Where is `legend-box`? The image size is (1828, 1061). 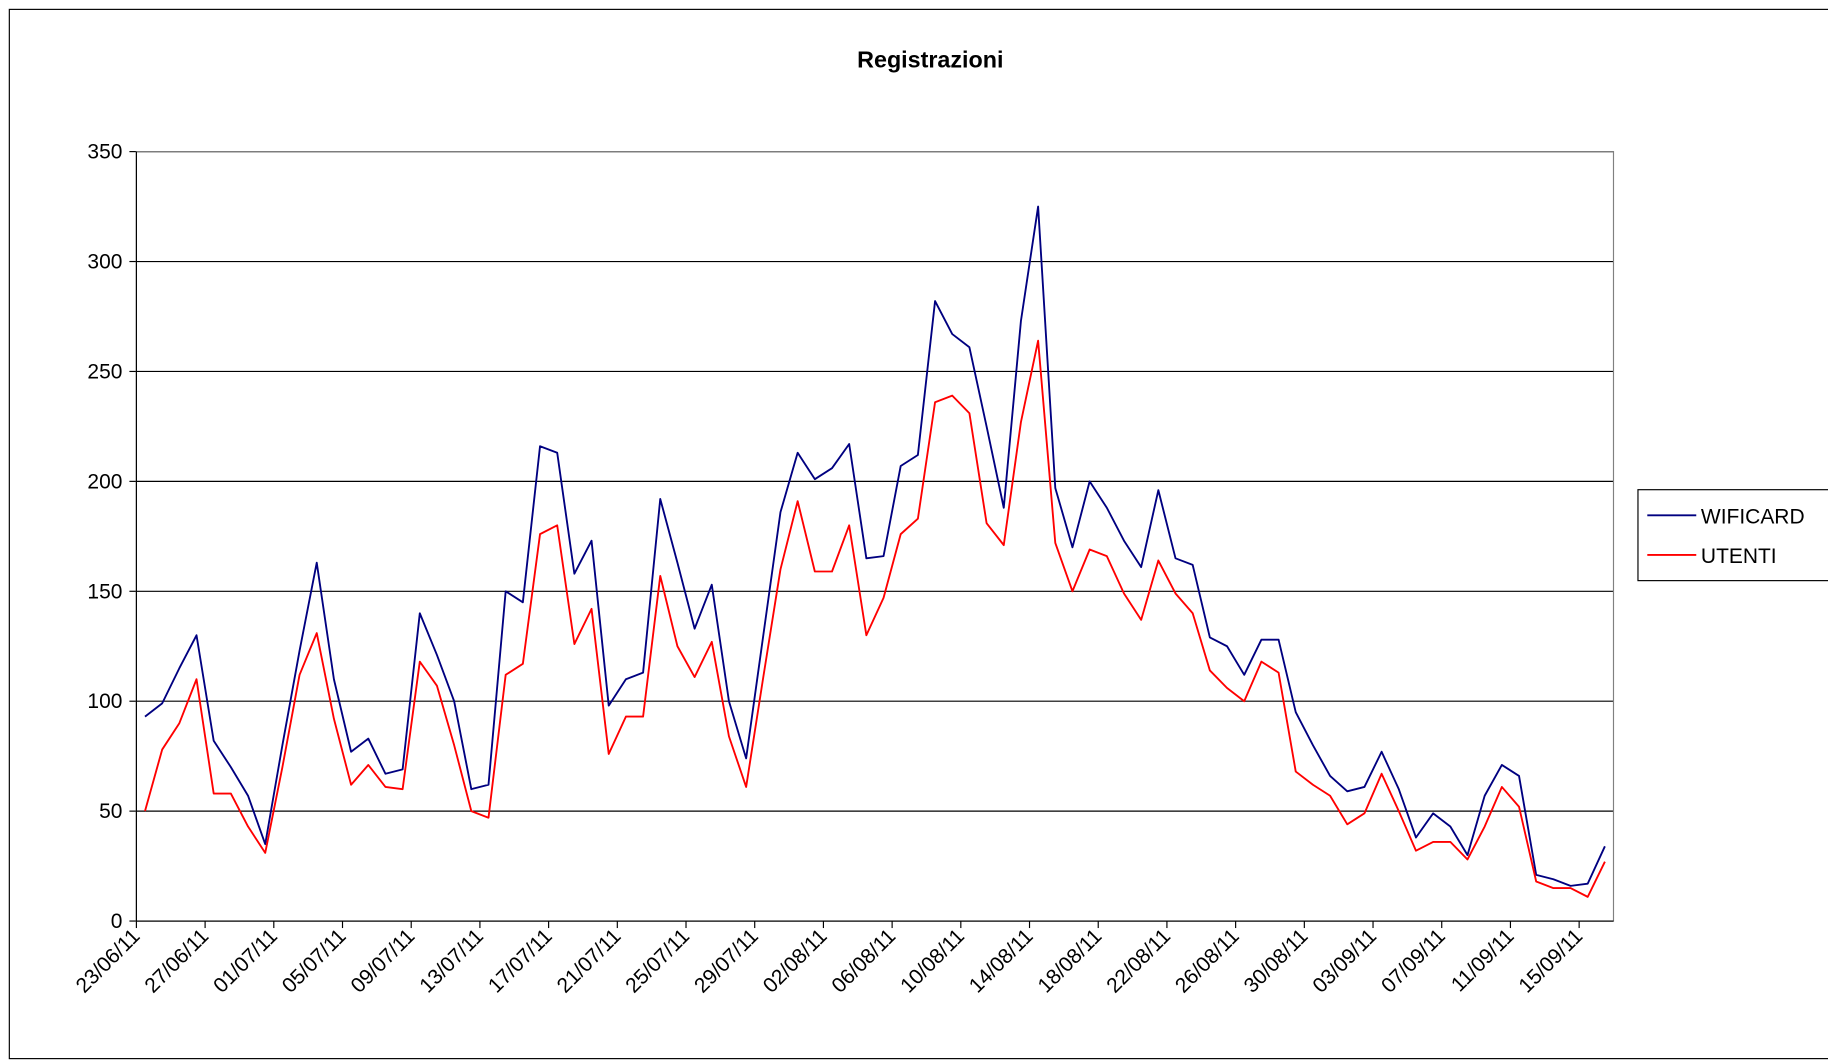 legend-box is located at coordinates (1732, 535).